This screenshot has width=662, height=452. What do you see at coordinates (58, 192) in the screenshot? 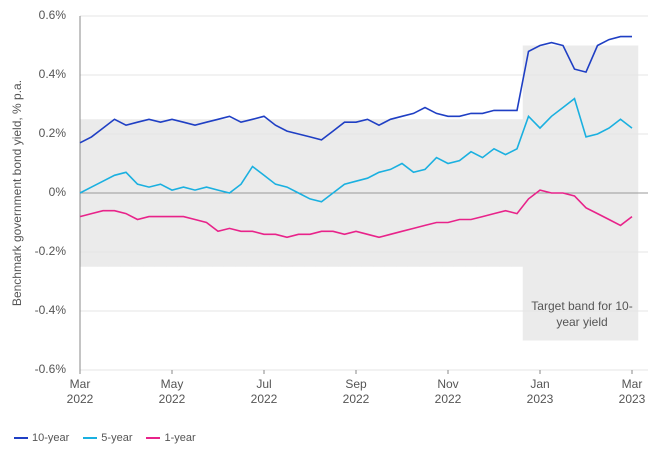
I see `y-tick-label: 0%` at bounding box center [58, 192].